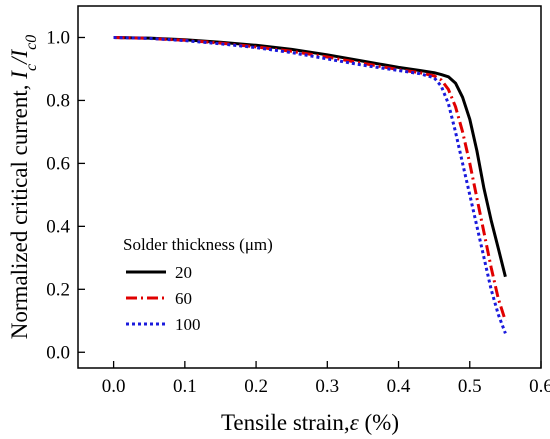 This screenshot has width=550, height=439. I want to click on x-tick-label: 0.6, so click(539, 386).